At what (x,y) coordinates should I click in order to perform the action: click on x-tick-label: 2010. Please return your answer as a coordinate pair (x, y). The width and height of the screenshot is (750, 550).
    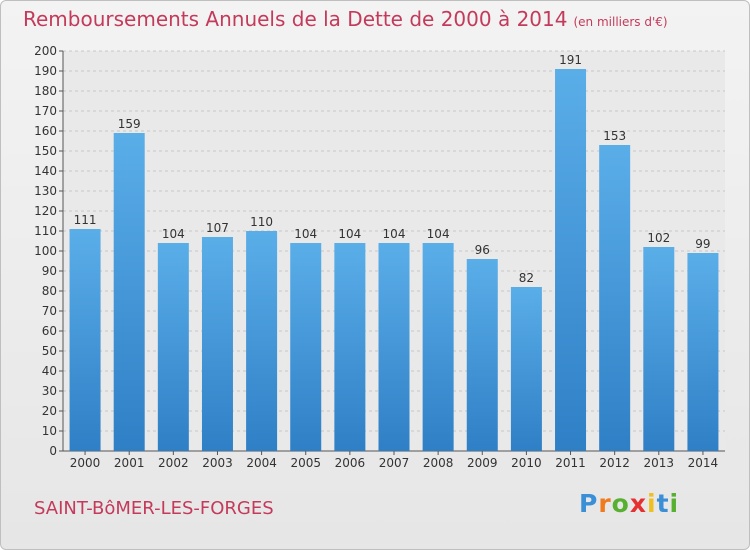
    Looking at the image, I should click on (526, 463).